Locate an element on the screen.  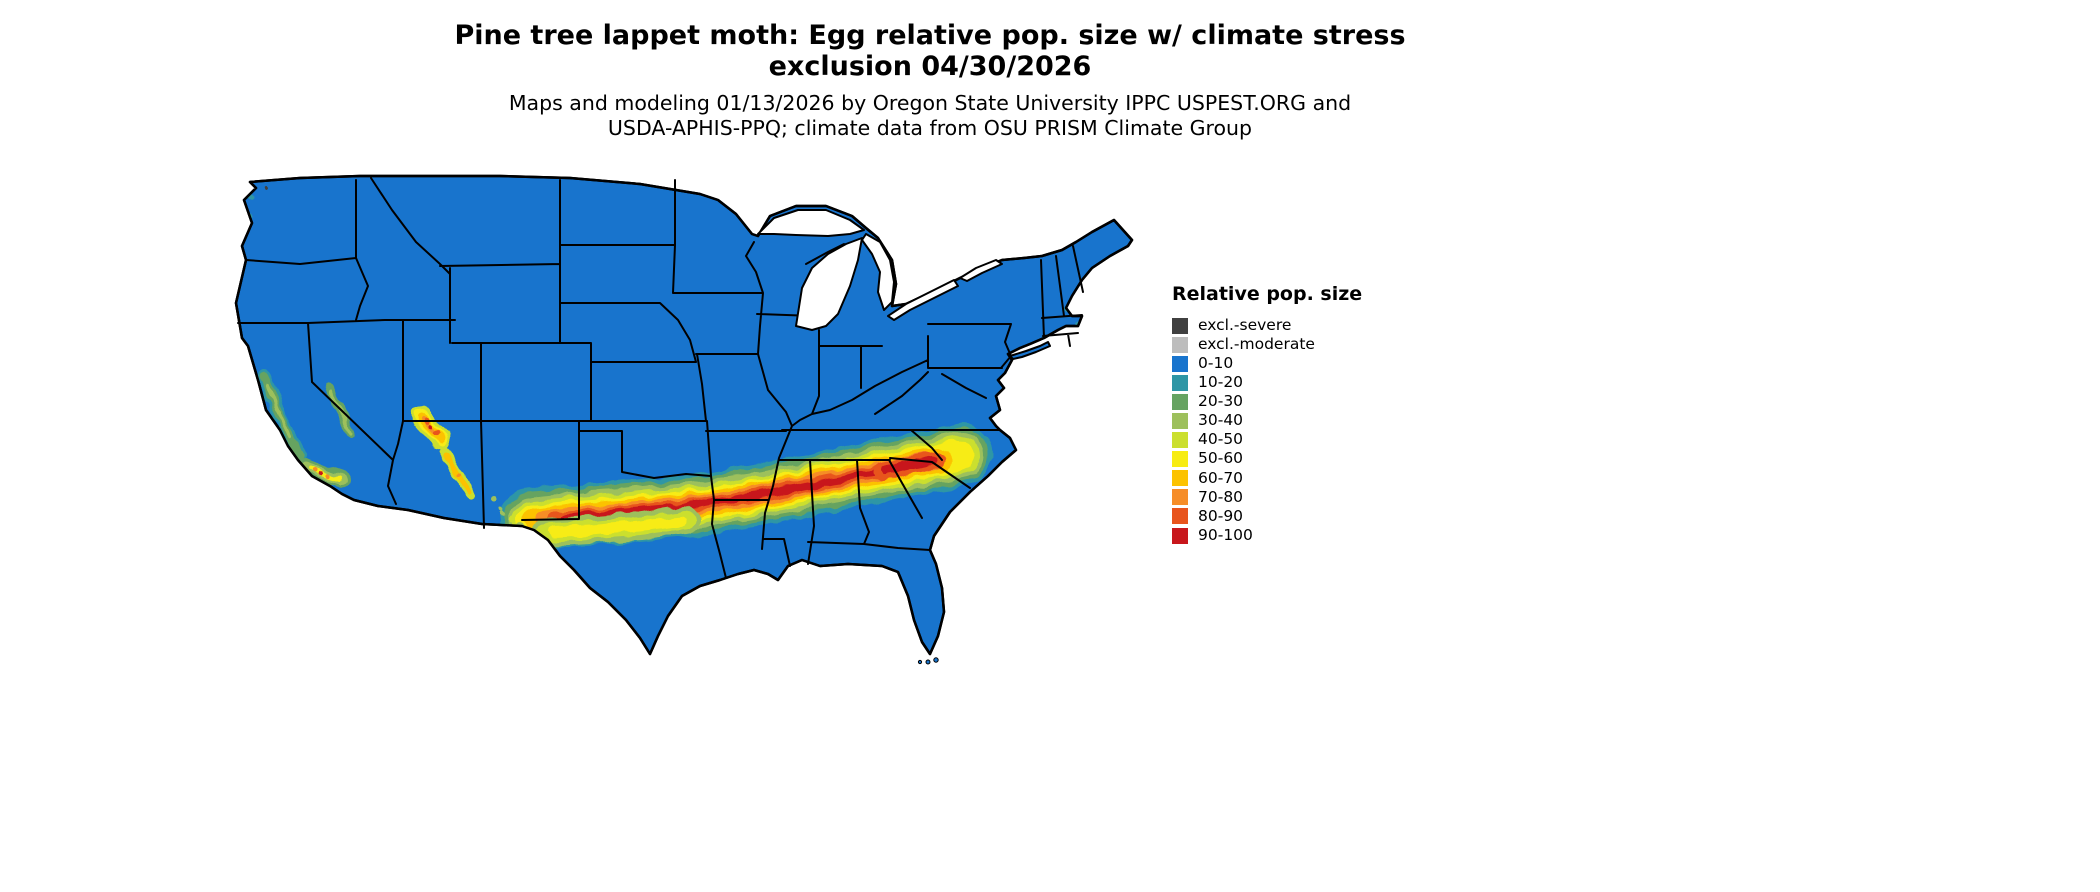
legend-item: 40-50 is located at coordinates (1282, 440).